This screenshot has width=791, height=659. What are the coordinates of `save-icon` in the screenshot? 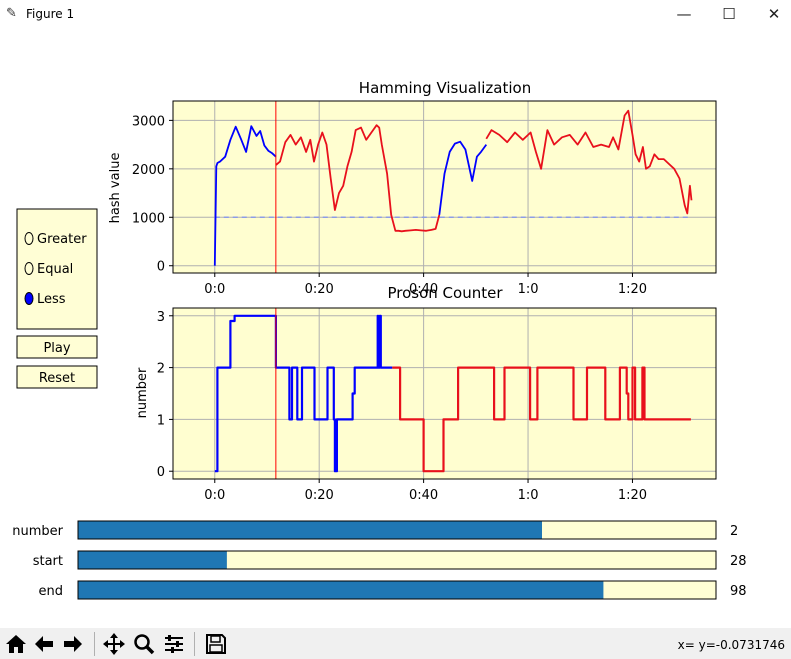 It's located at (215, 643).